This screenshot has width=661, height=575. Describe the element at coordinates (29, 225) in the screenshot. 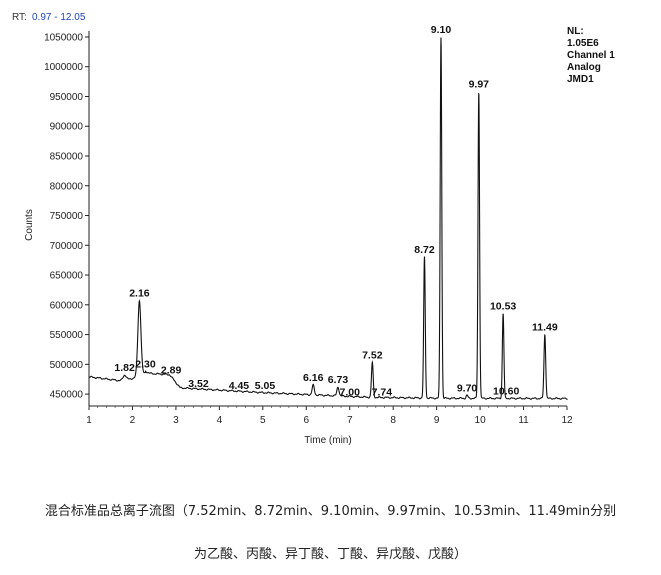

I see `y-axis-title: Counts` at that location.